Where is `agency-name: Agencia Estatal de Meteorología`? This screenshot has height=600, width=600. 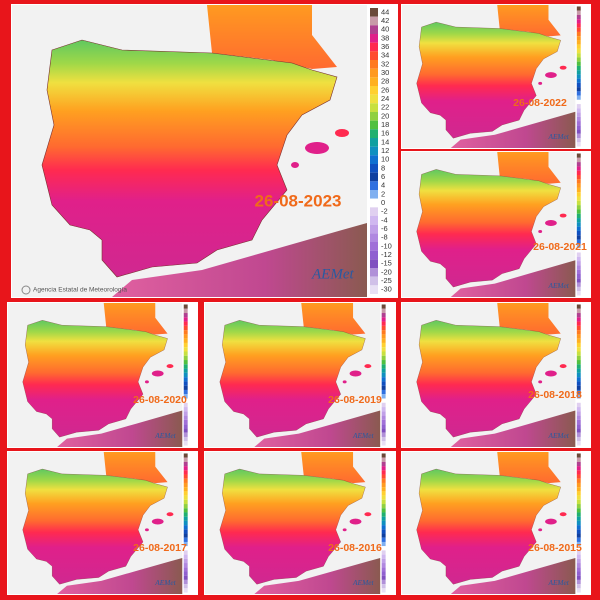
agency-name: Agencia Estatal de Meteorología is located at coordinates (80, 290).